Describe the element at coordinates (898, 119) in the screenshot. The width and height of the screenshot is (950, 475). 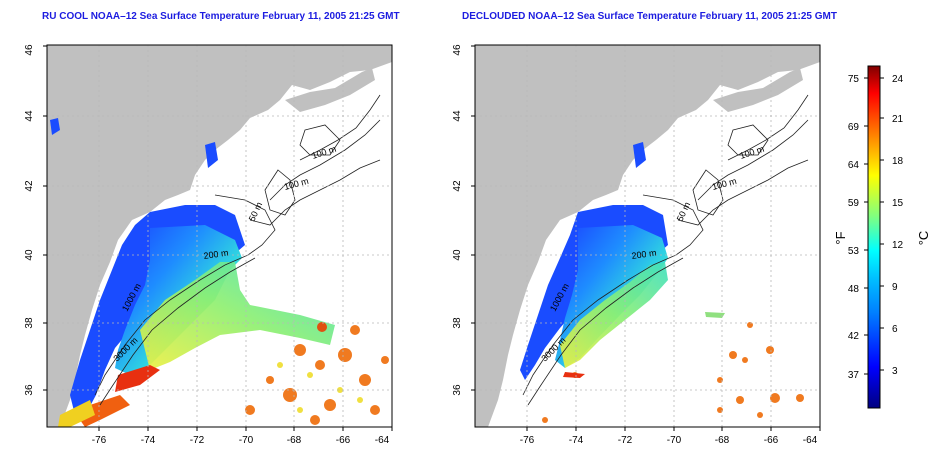
I see `celsius-tick: 21` at that location.